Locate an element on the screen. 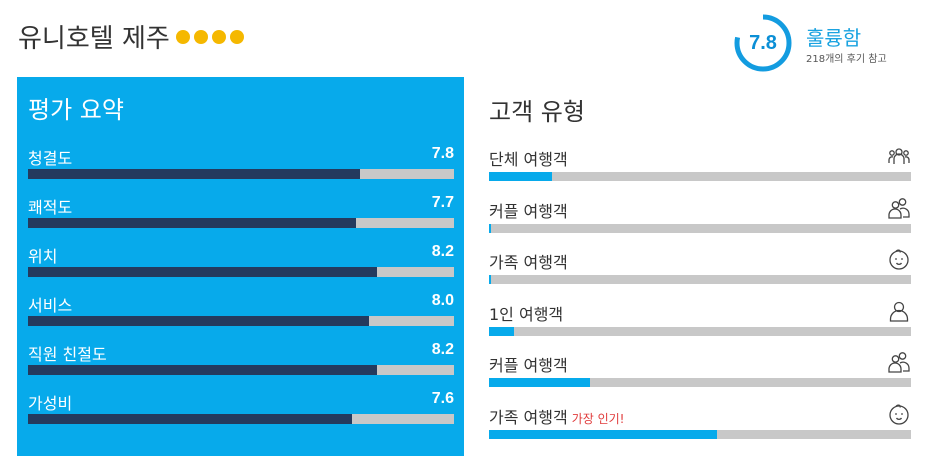 This screenshot has height=470, width=929. rating-label: 쾌적도 is located at coordinates (50, 207).